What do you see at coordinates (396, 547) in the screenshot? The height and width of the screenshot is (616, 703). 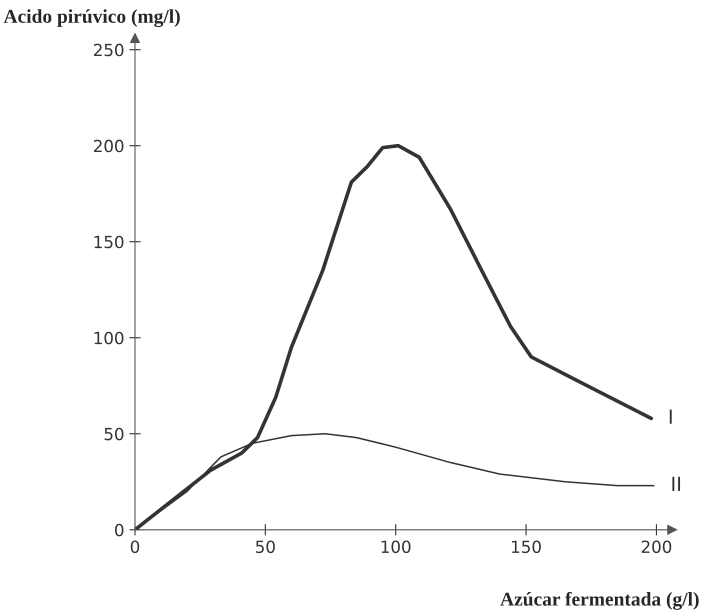 I see `x-tick-label: 100` at bounding box center [396, 547].